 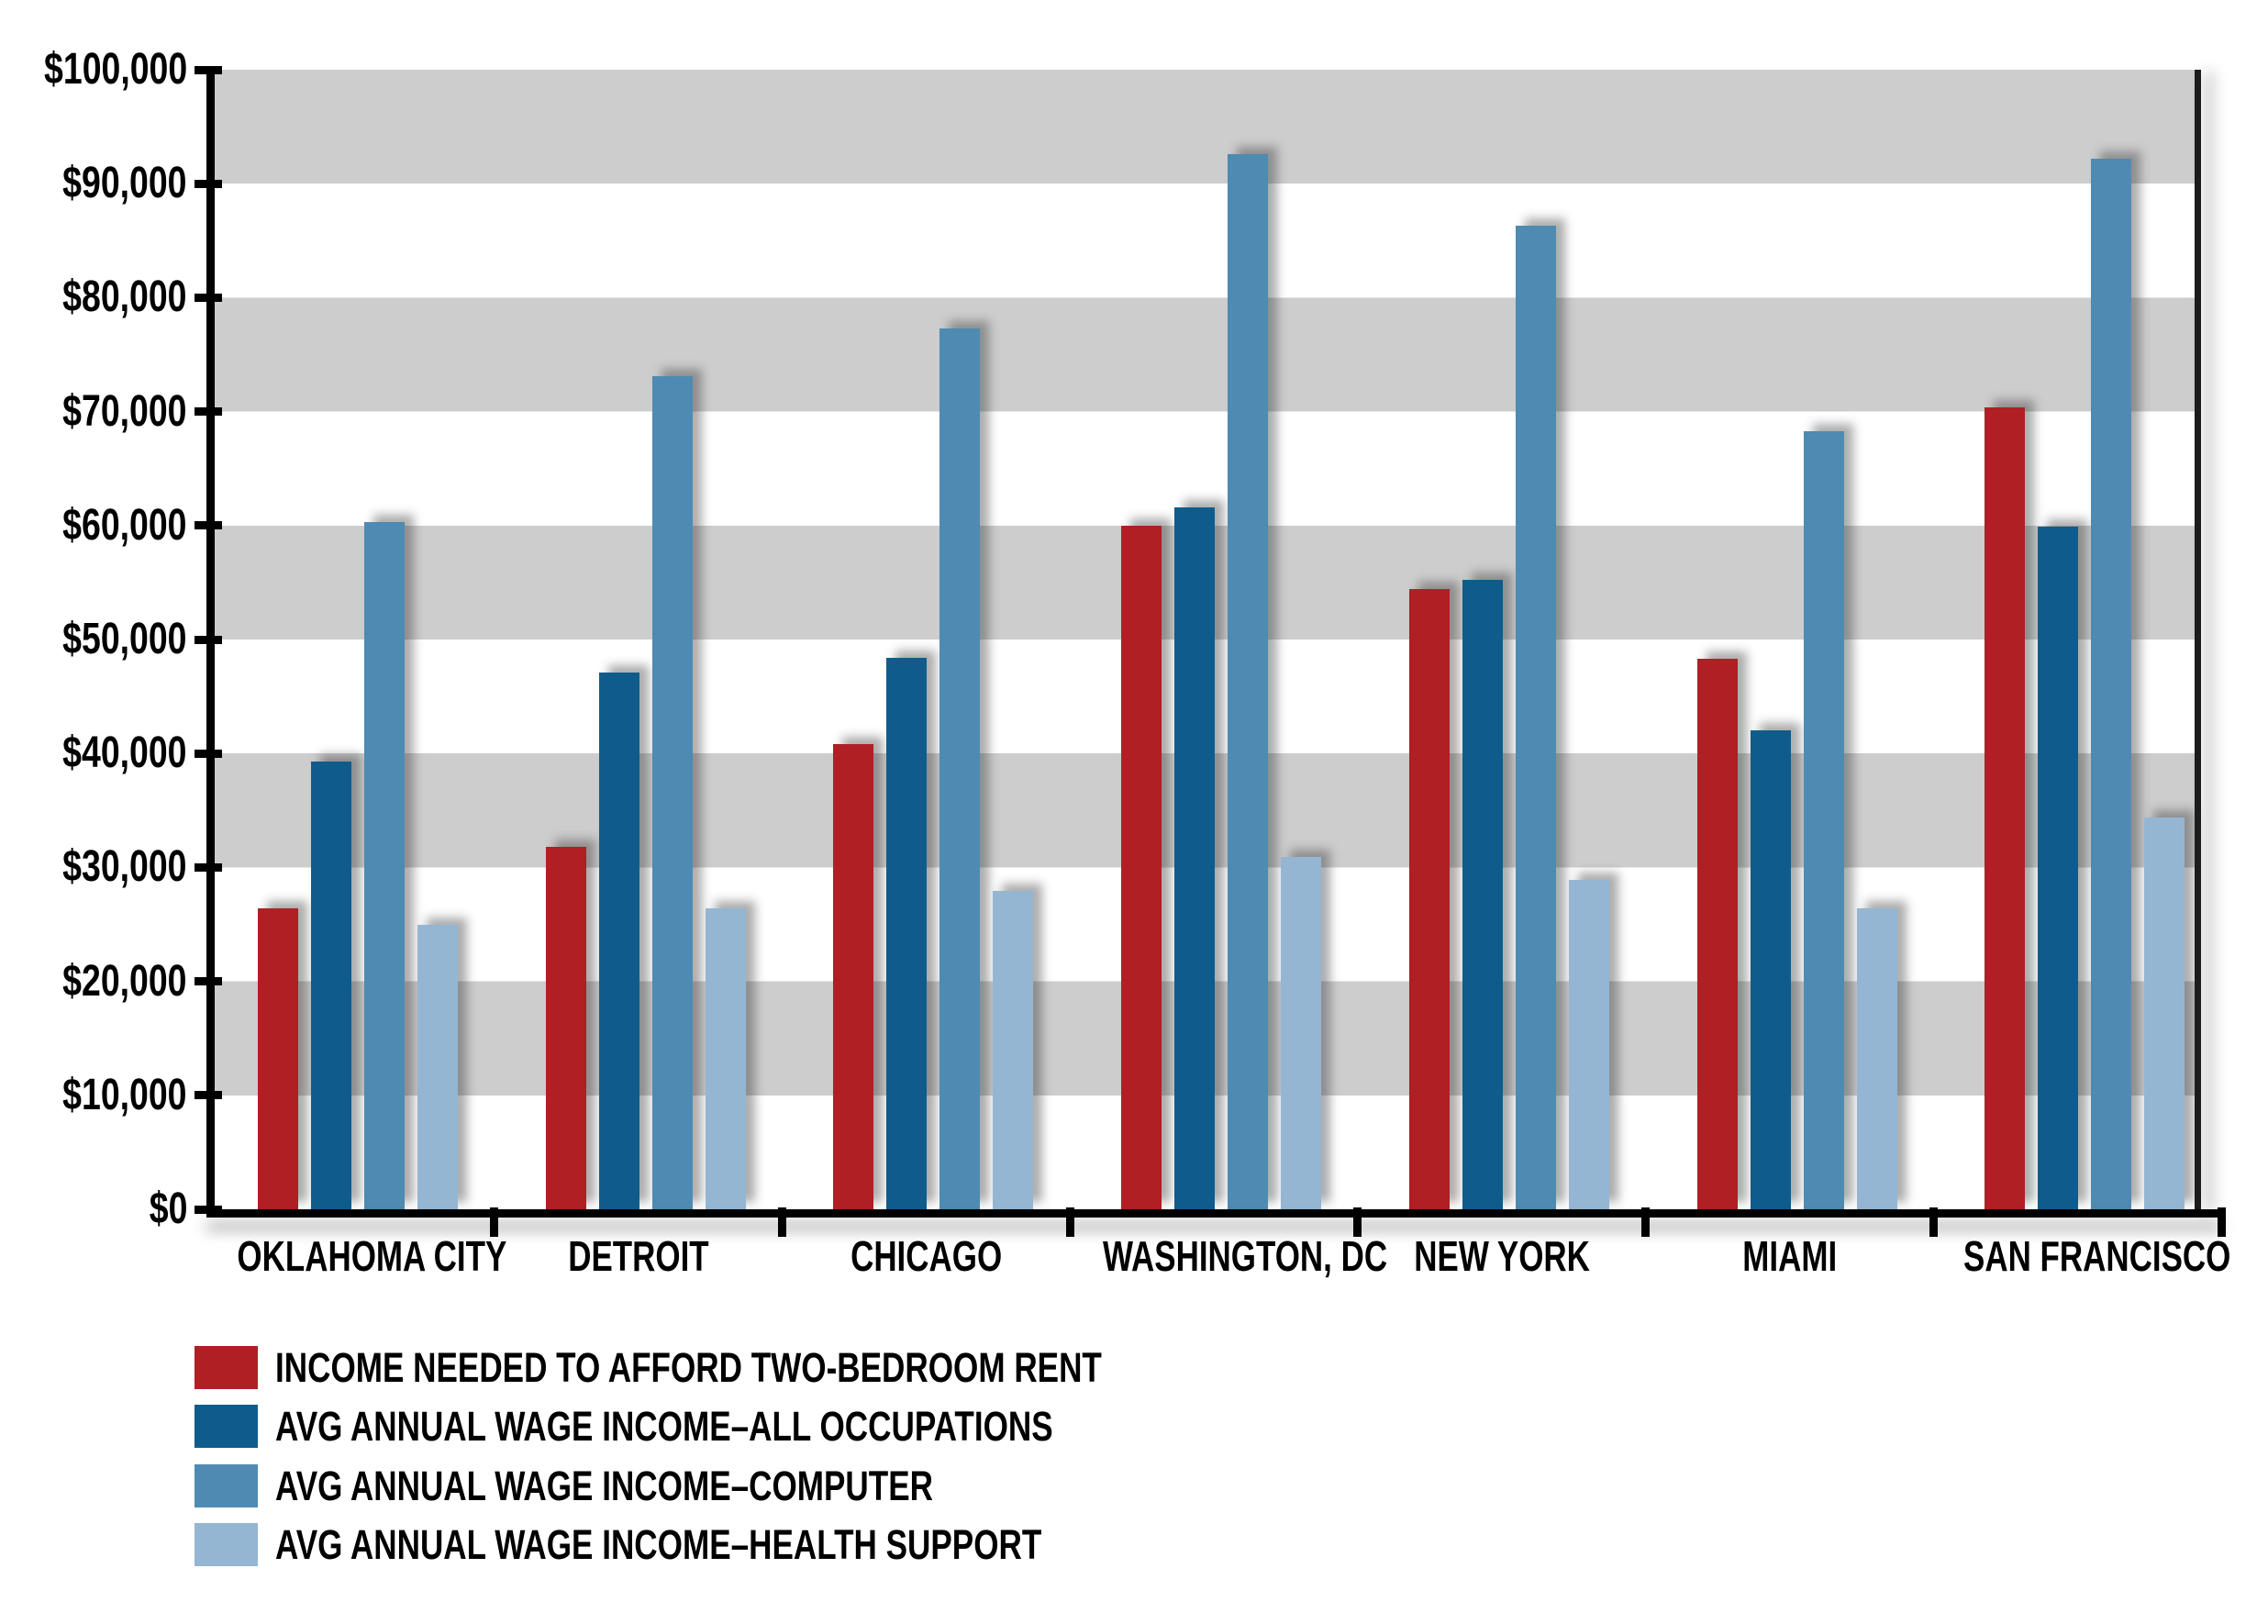 What do you see at coordinates (226, 1367) in the screenshot?
I see `legend-swatch-rent` at bounding box center [226, 1367].